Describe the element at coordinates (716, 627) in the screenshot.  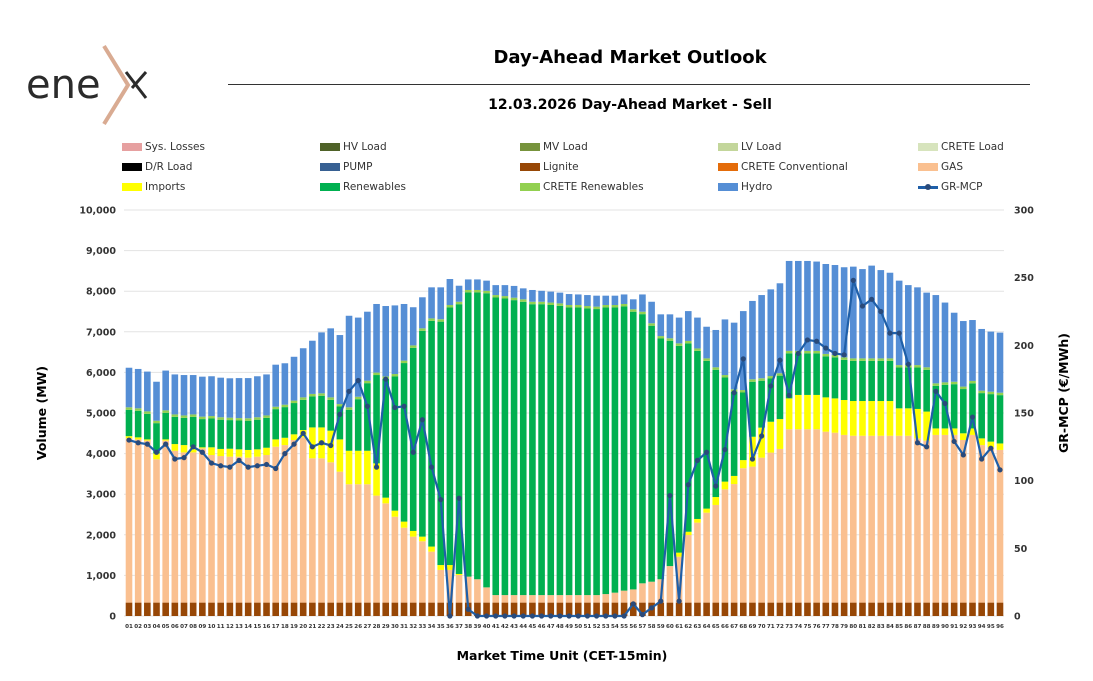
I see `x-tick-label: 65` at that location.